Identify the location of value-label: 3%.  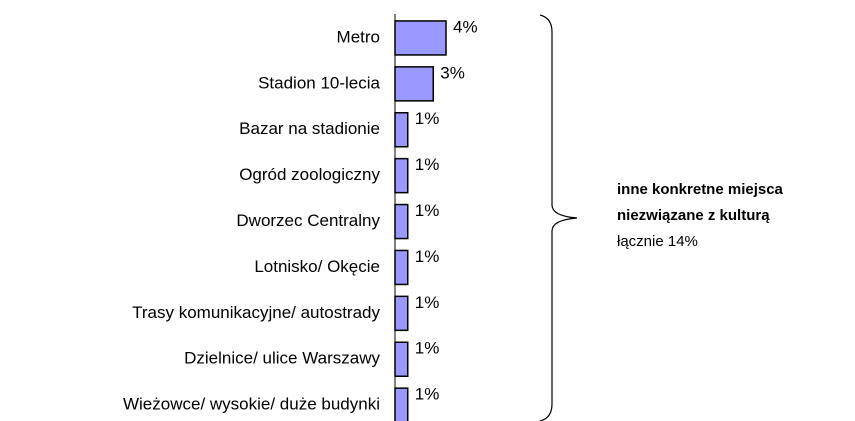
(452, 72).